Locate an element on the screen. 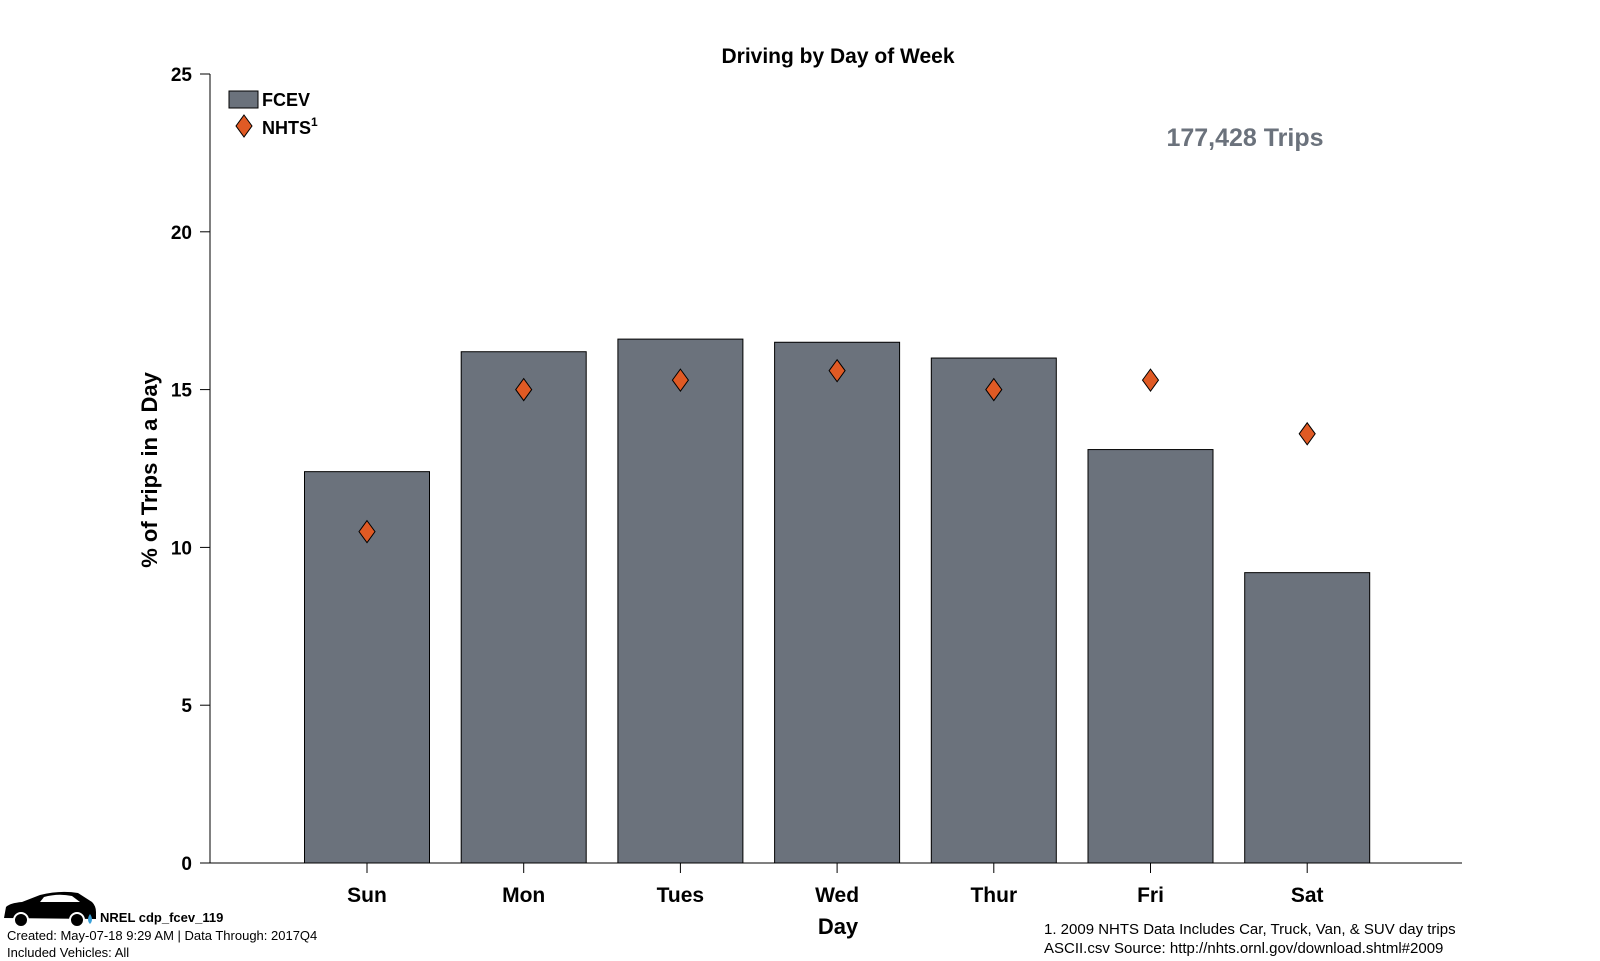 Image resolution: width=1600 pixels, height=961 pixels. vehicle-id: NREL cdp_fcev_119 is located at coordinates (162, 917).